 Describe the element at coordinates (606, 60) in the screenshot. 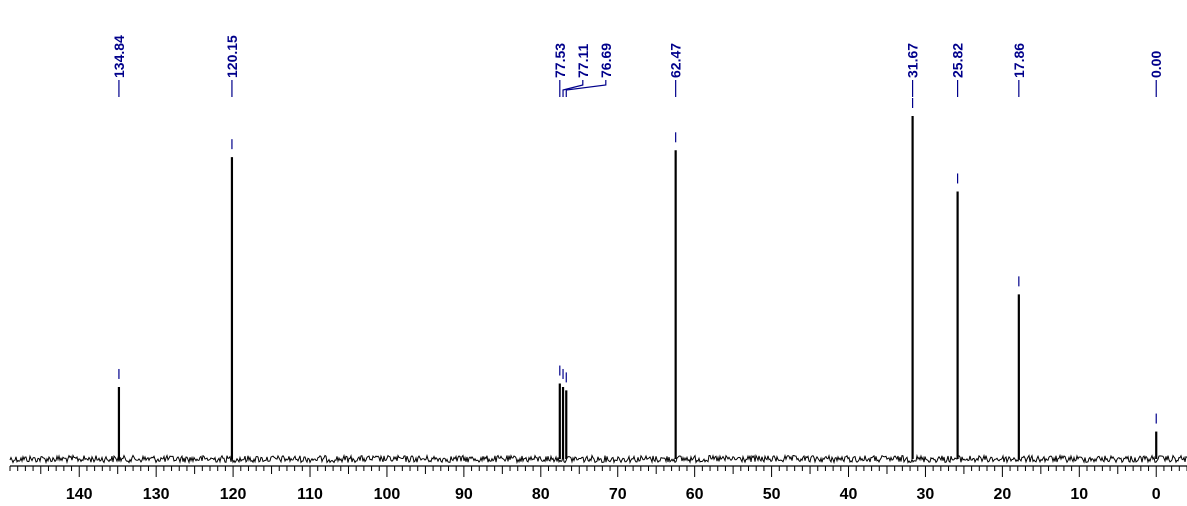

I see `peak-label: 76.69` at that location.